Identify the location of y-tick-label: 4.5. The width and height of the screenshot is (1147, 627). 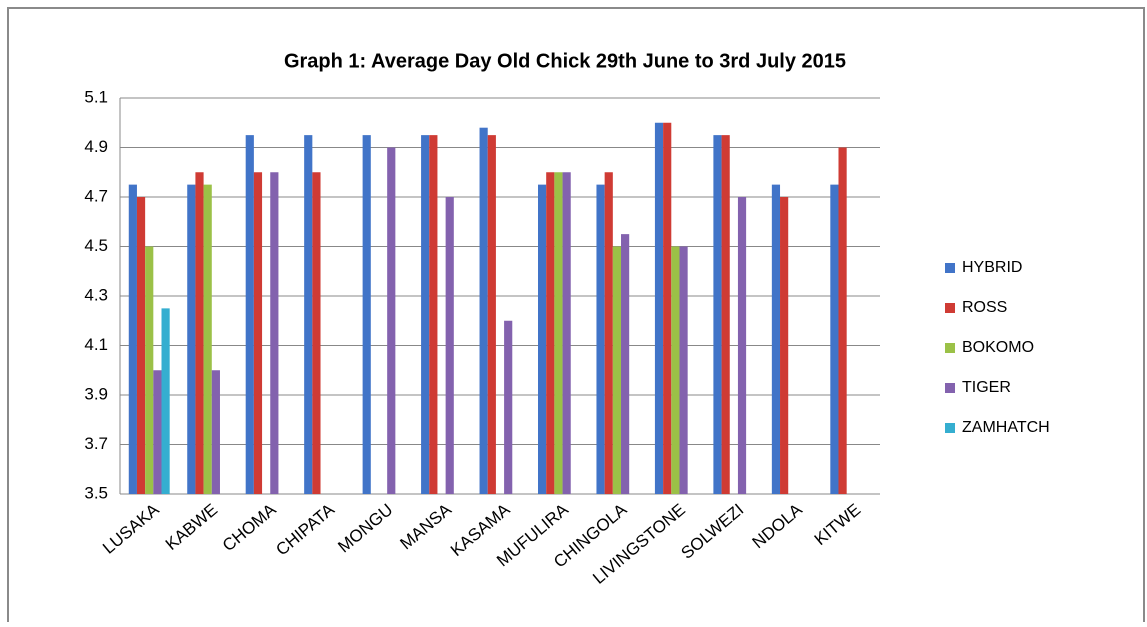
(96, 245).